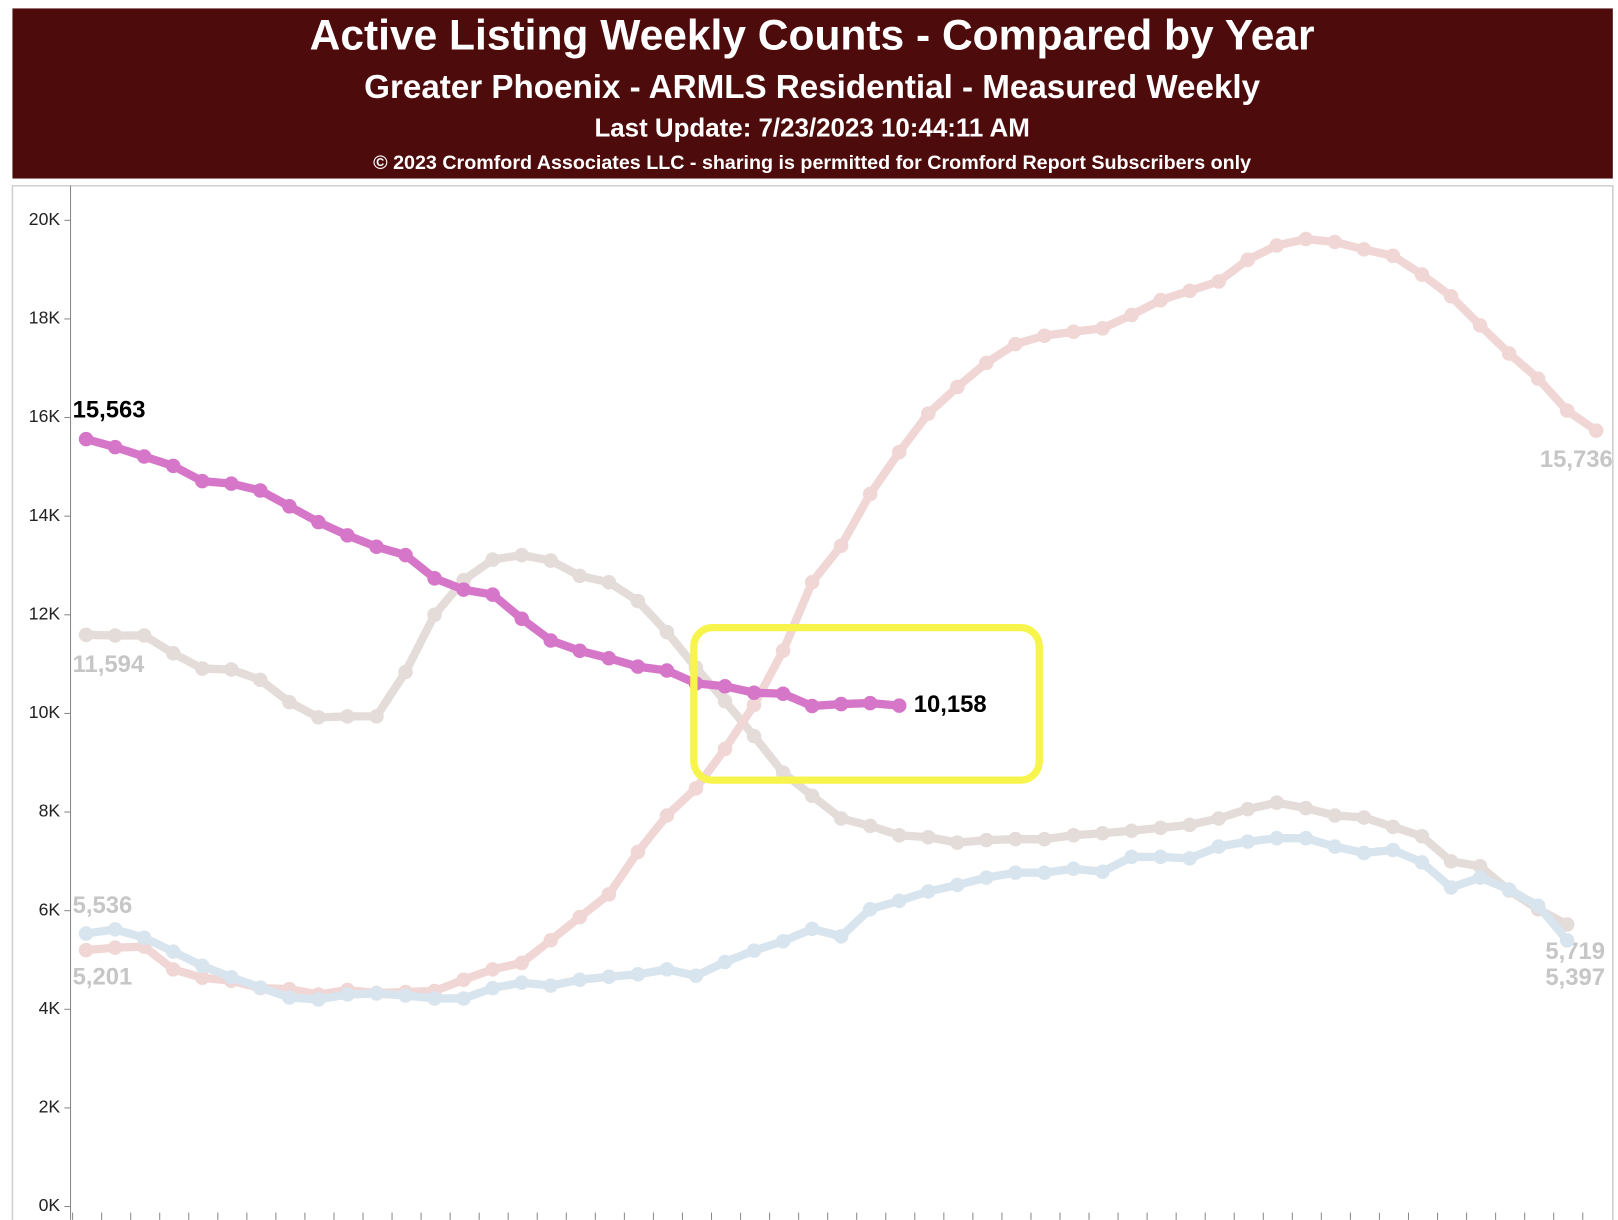 This screenshot has width=1618, height=1220. I want to click on highlight-box, so click(866, 704).